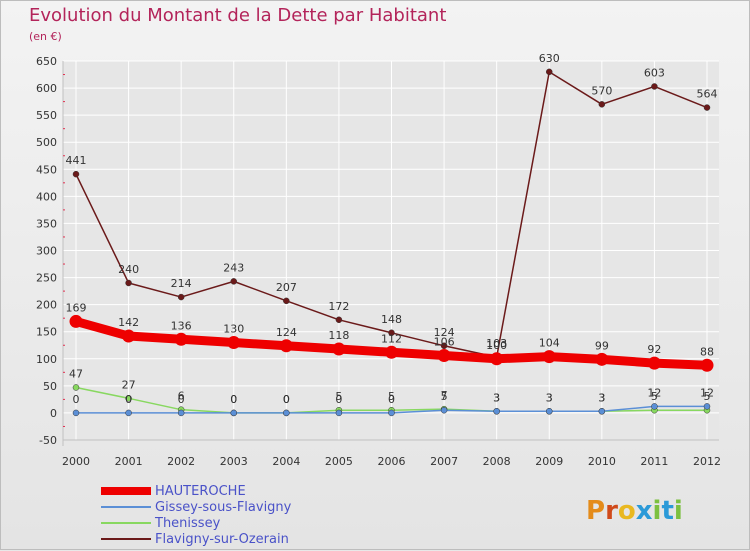 The image size is (750, 551). Describe the element at coordinates (392, 461) in the screenshot. I see `x-tick-label: 2006` at that location.